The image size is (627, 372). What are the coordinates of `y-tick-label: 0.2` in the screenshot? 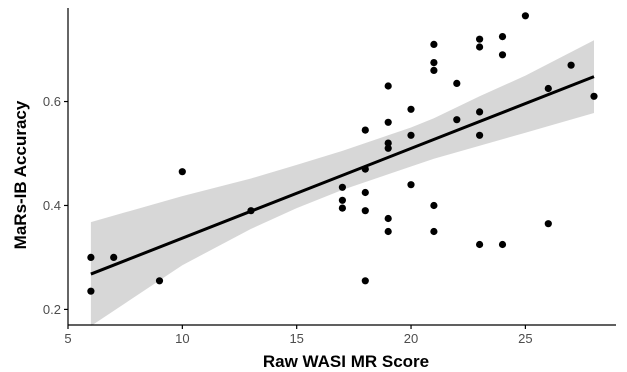 It's located at (52, 309).